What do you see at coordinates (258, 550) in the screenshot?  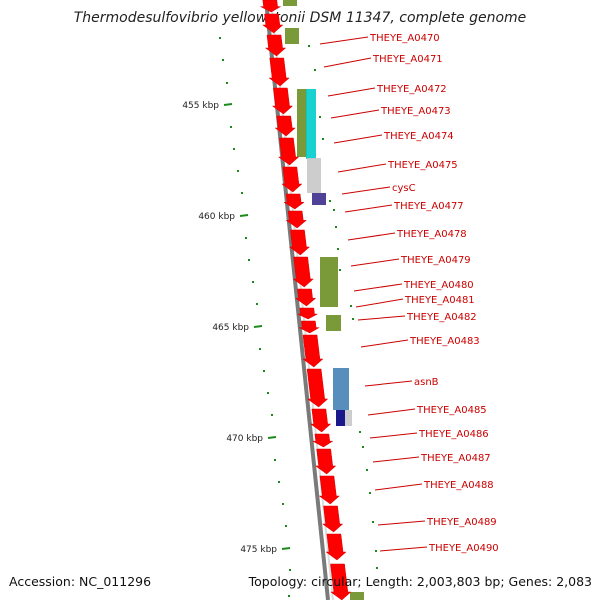 I see `scale-label: 475 kbp` at bounding box center [258, 550].